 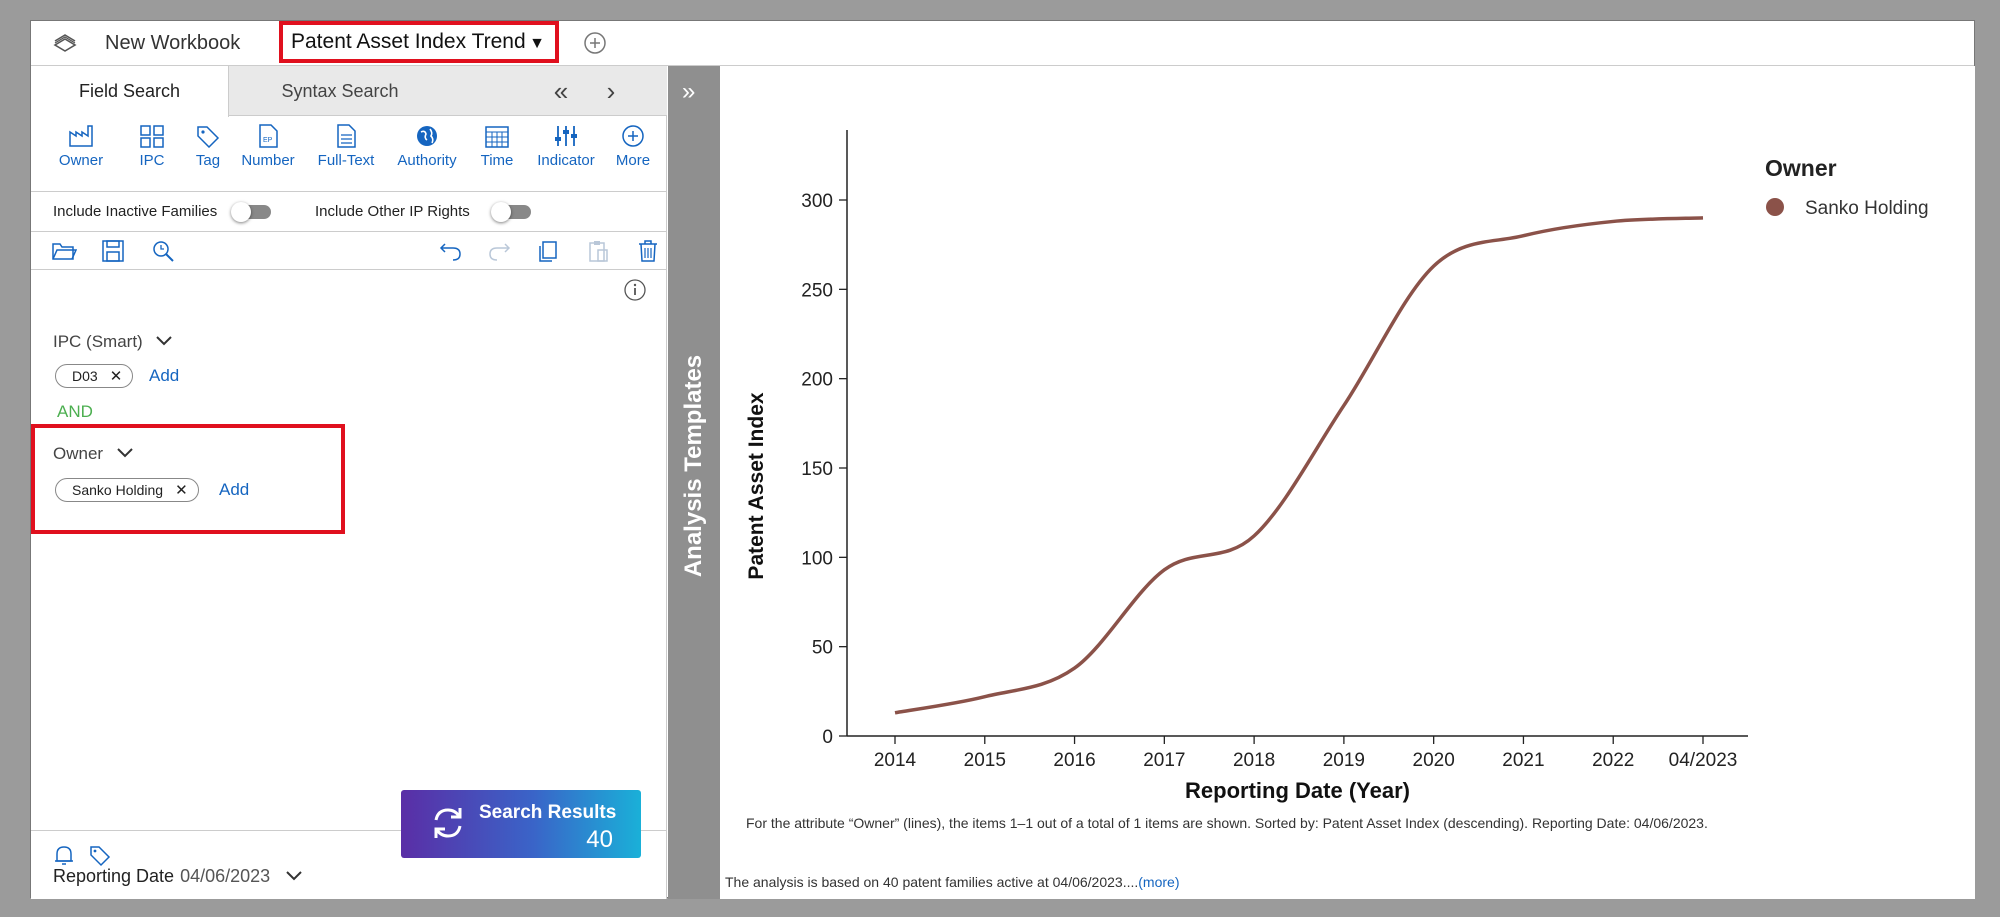 I want to click on document-ep-icon: EP, so click(x=268, y=136).